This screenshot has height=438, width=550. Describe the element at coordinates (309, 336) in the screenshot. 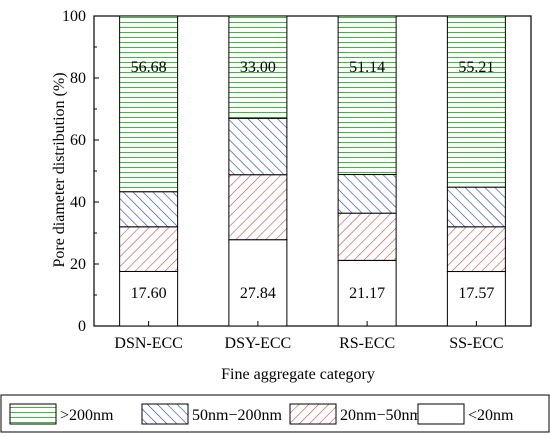

I see `x-axis: DSN-ECC DSY-ECC RS-ECC SS-ECC` at that location.